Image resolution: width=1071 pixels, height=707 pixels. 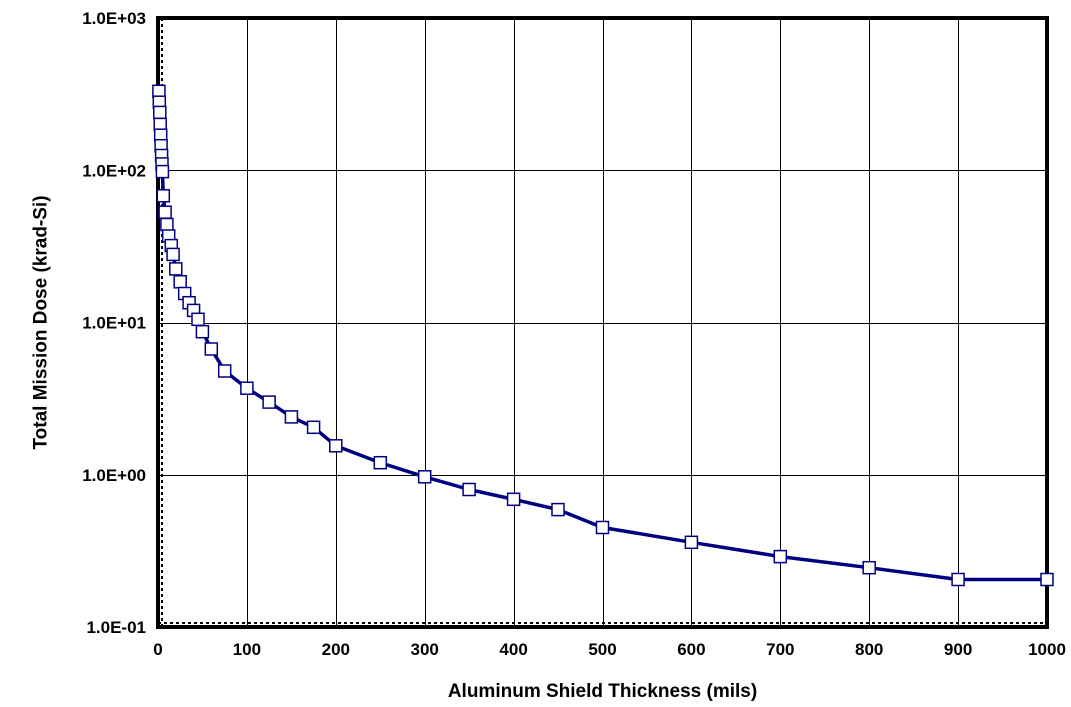 I want to click on x-tick-label: 100, so click(x=247, y=649).